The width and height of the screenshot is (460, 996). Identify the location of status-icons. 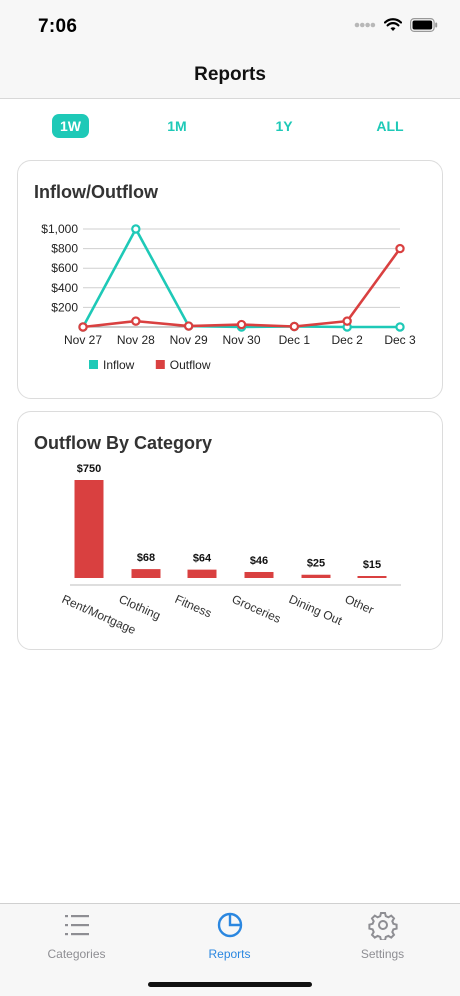
(396, 25).